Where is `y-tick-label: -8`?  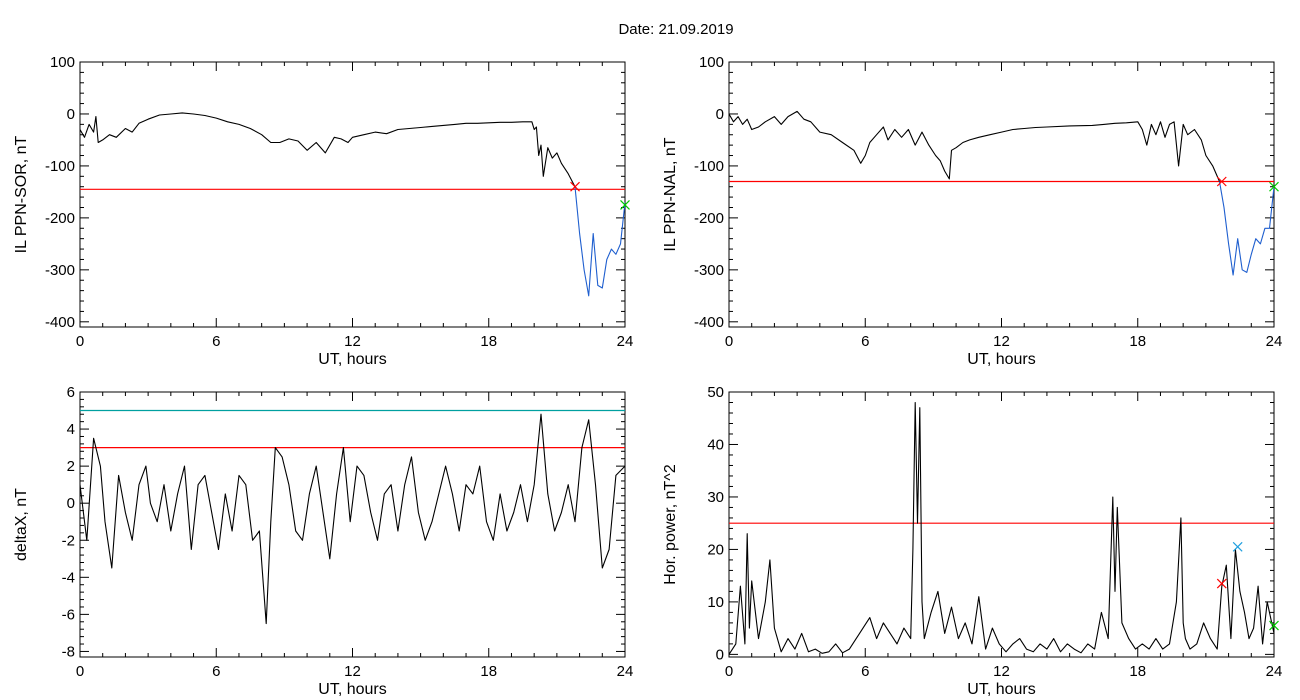
y-tick-label: -8 is located at coordinates (68, 651).